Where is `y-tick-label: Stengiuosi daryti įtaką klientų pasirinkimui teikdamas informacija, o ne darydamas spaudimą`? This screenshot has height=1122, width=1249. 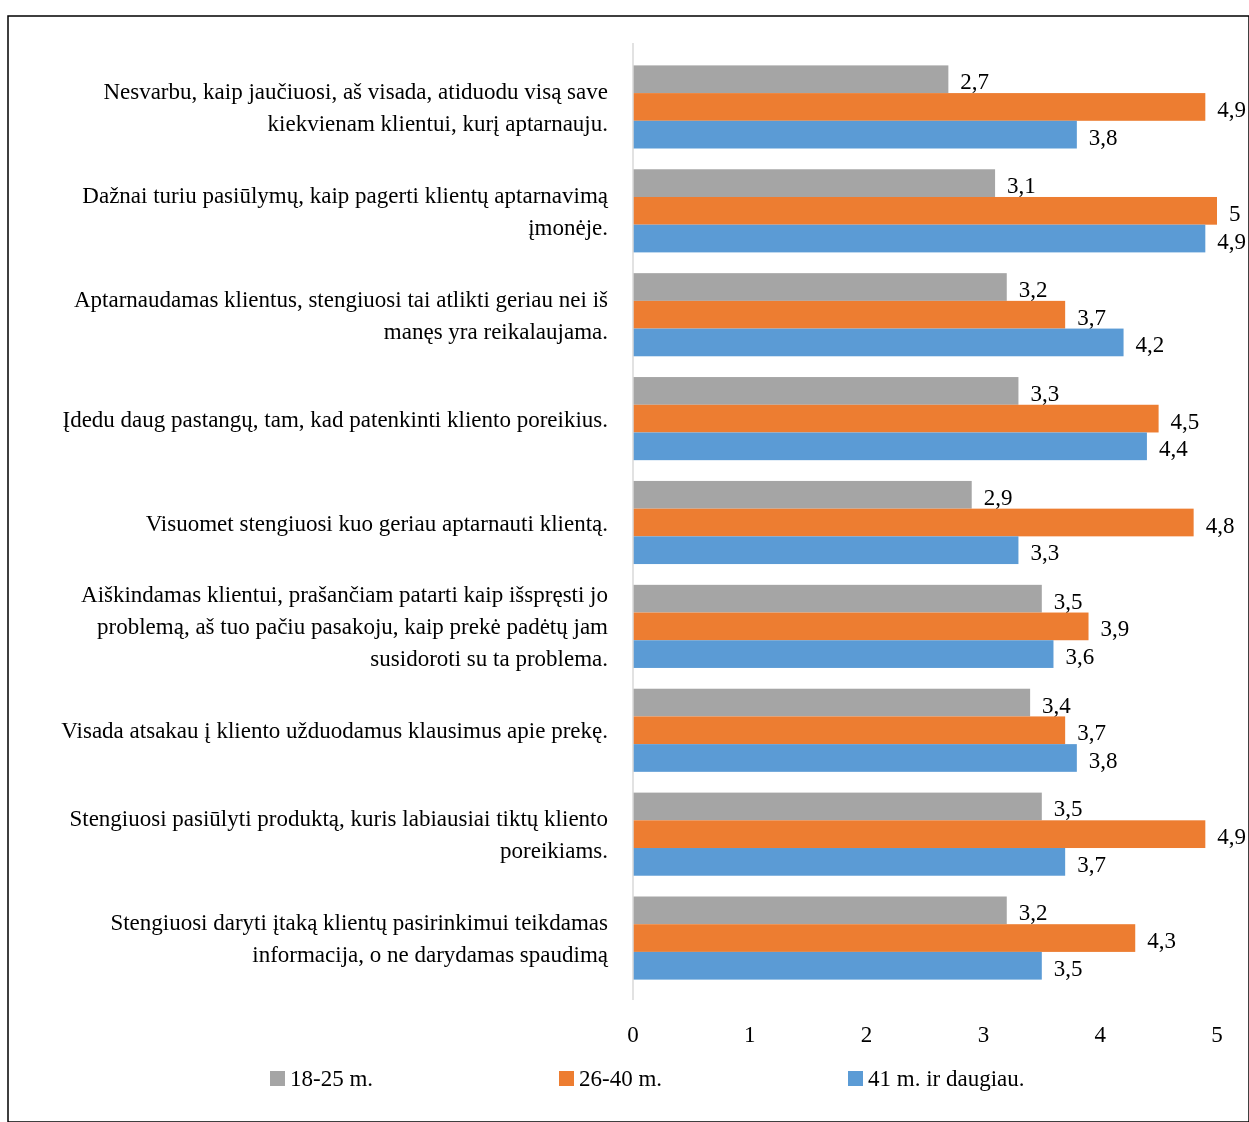 y-tick-label: Stengiuosi daryti įtaką klientų pasirinkimui teikdamas informacija, o ne darydamas spaudimą is located at coordinates (359, 939).